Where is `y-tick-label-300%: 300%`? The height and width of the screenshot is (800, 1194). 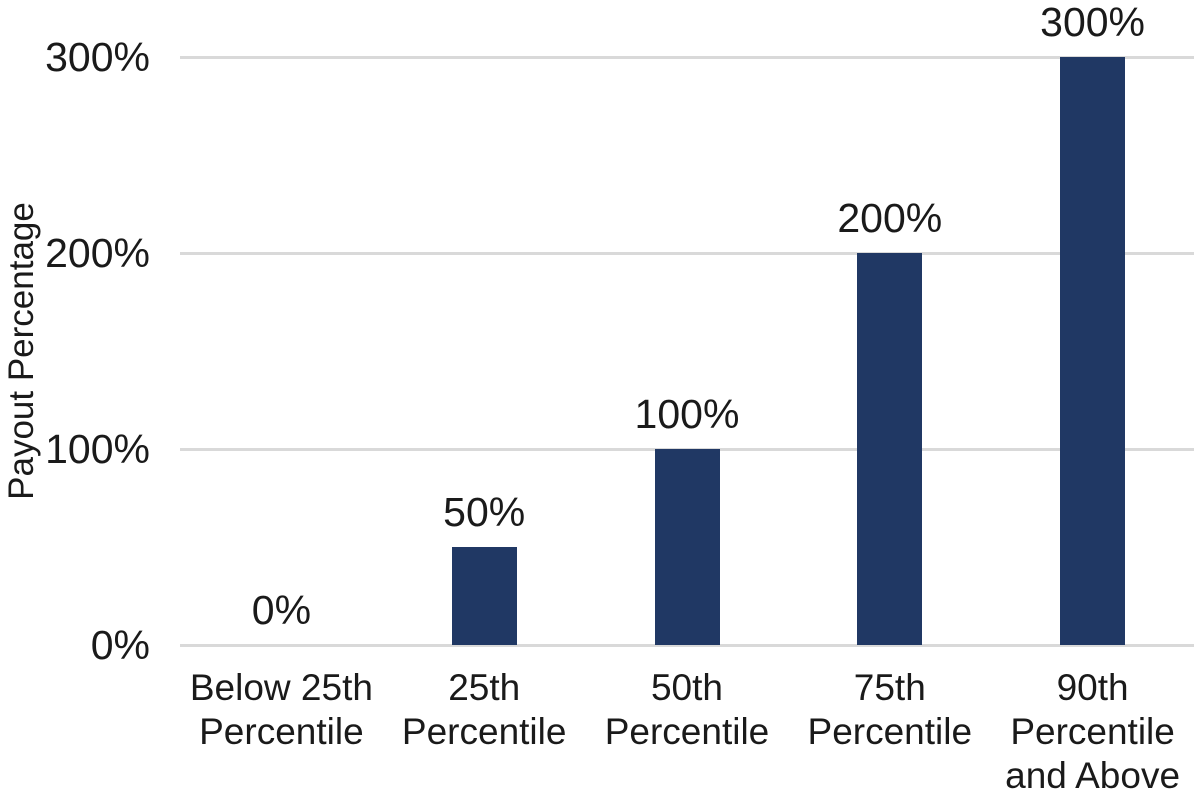 y-tick-label-300%: 300% is located at coordinates (97, 57).